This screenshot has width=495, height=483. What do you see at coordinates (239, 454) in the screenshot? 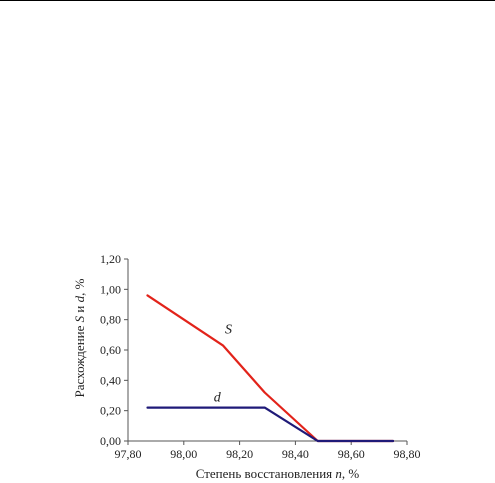
I see `x-tick-label: 98,20` at bounding box center [239, 454].